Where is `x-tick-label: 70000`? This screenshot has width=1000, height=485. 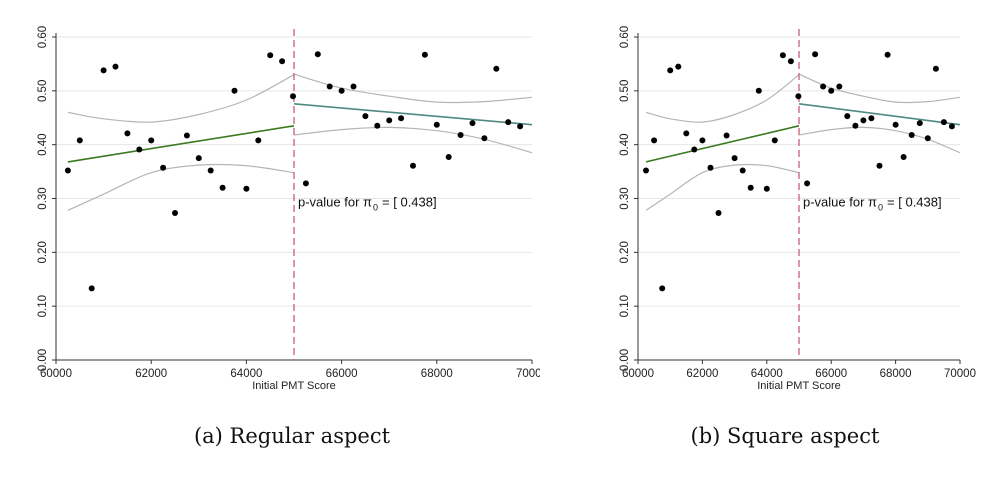 x-tick-label: 70000 is located at coordinates (528, 374).